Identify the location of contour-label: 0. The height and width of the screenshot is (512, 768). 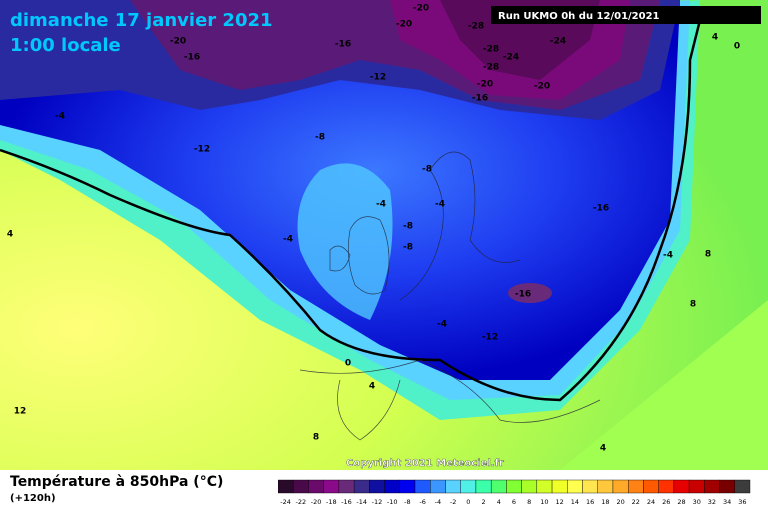
(737, 47).